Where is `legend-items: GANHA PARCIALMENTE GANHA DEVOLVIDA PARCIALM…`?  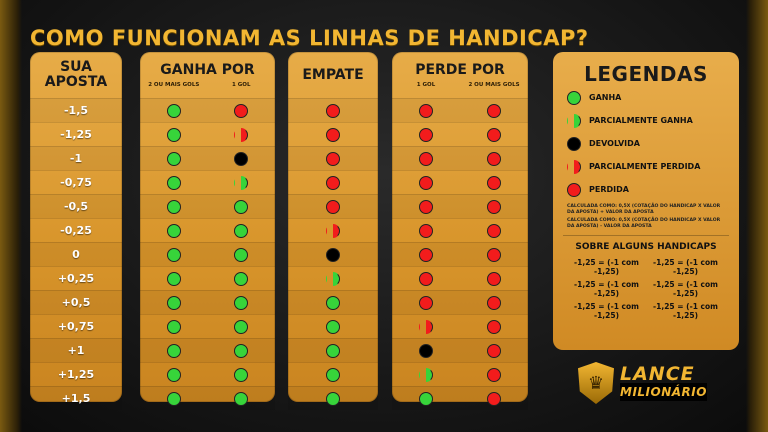
legend-items: GANHA PARCIALMENTE GANHA DEVOLVIDA PARCIALM… is located at coordinates (646, 143).